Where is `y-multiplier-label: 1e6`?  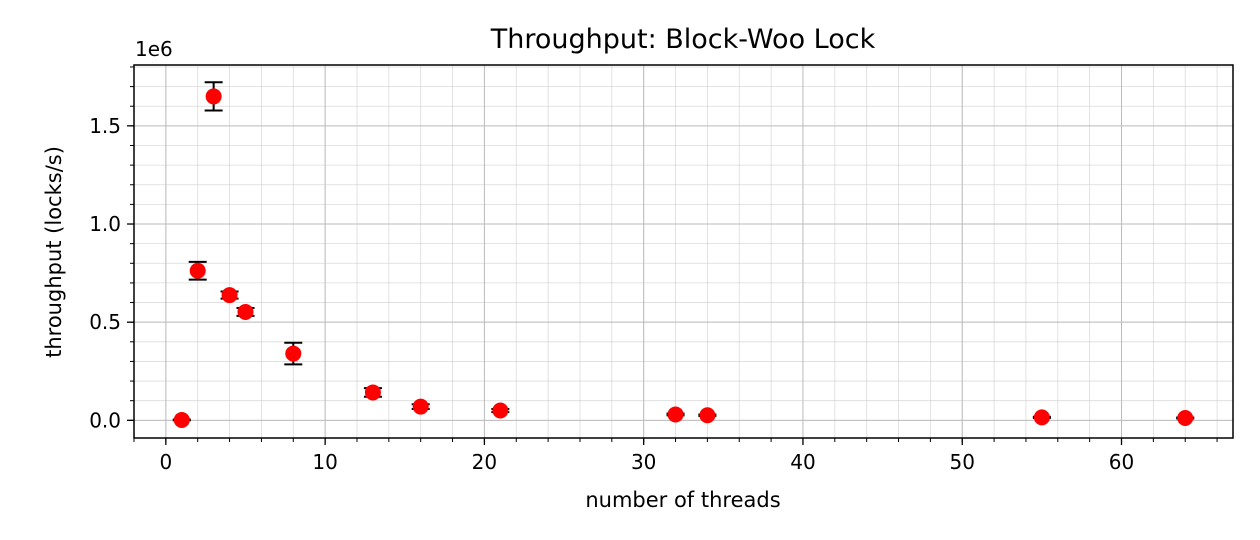 y-multiplier-label: 1e6 is located at coordinates (154, 49).